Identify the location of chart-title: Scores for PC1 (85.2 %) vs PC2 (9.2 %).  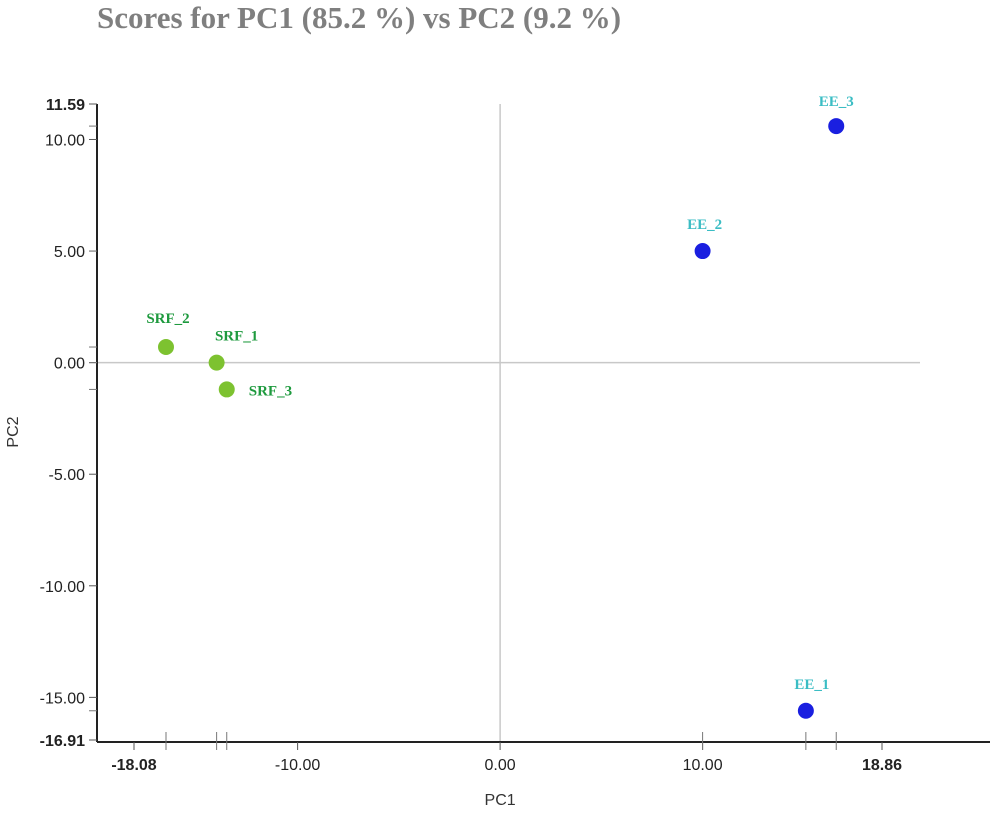
(359, 17).